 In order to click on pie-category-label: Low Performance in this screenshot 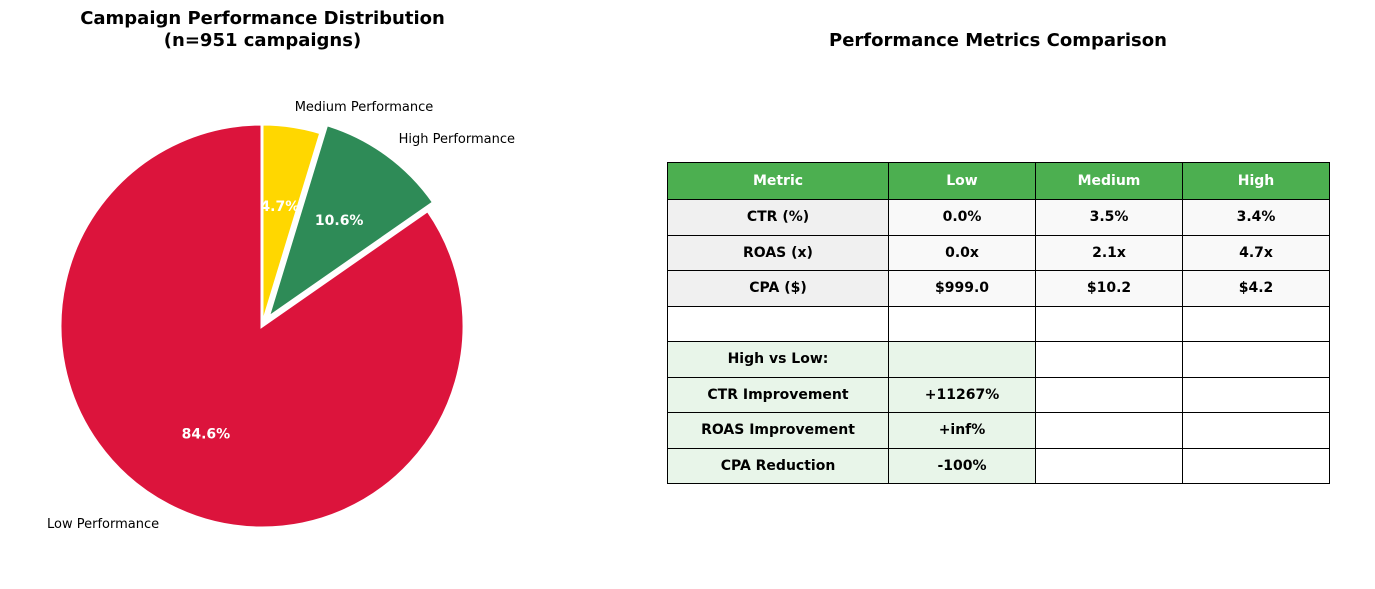, I will do `click(103, 524)`.